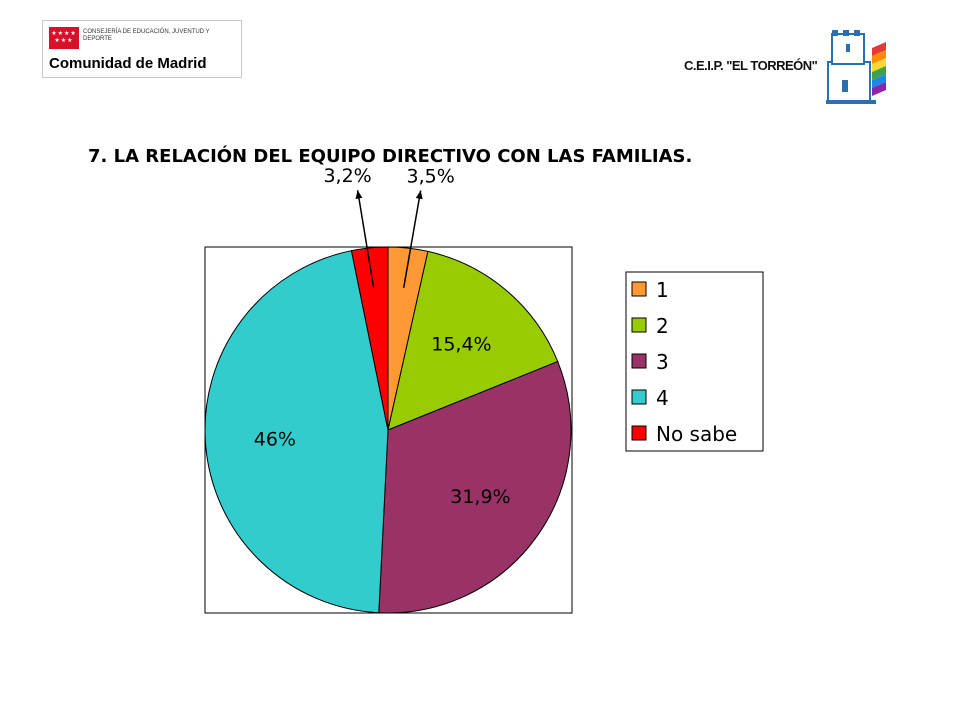 This screenshot has width=960, height=720. I want to click on legend-label-4: 4, so click(662, 398).